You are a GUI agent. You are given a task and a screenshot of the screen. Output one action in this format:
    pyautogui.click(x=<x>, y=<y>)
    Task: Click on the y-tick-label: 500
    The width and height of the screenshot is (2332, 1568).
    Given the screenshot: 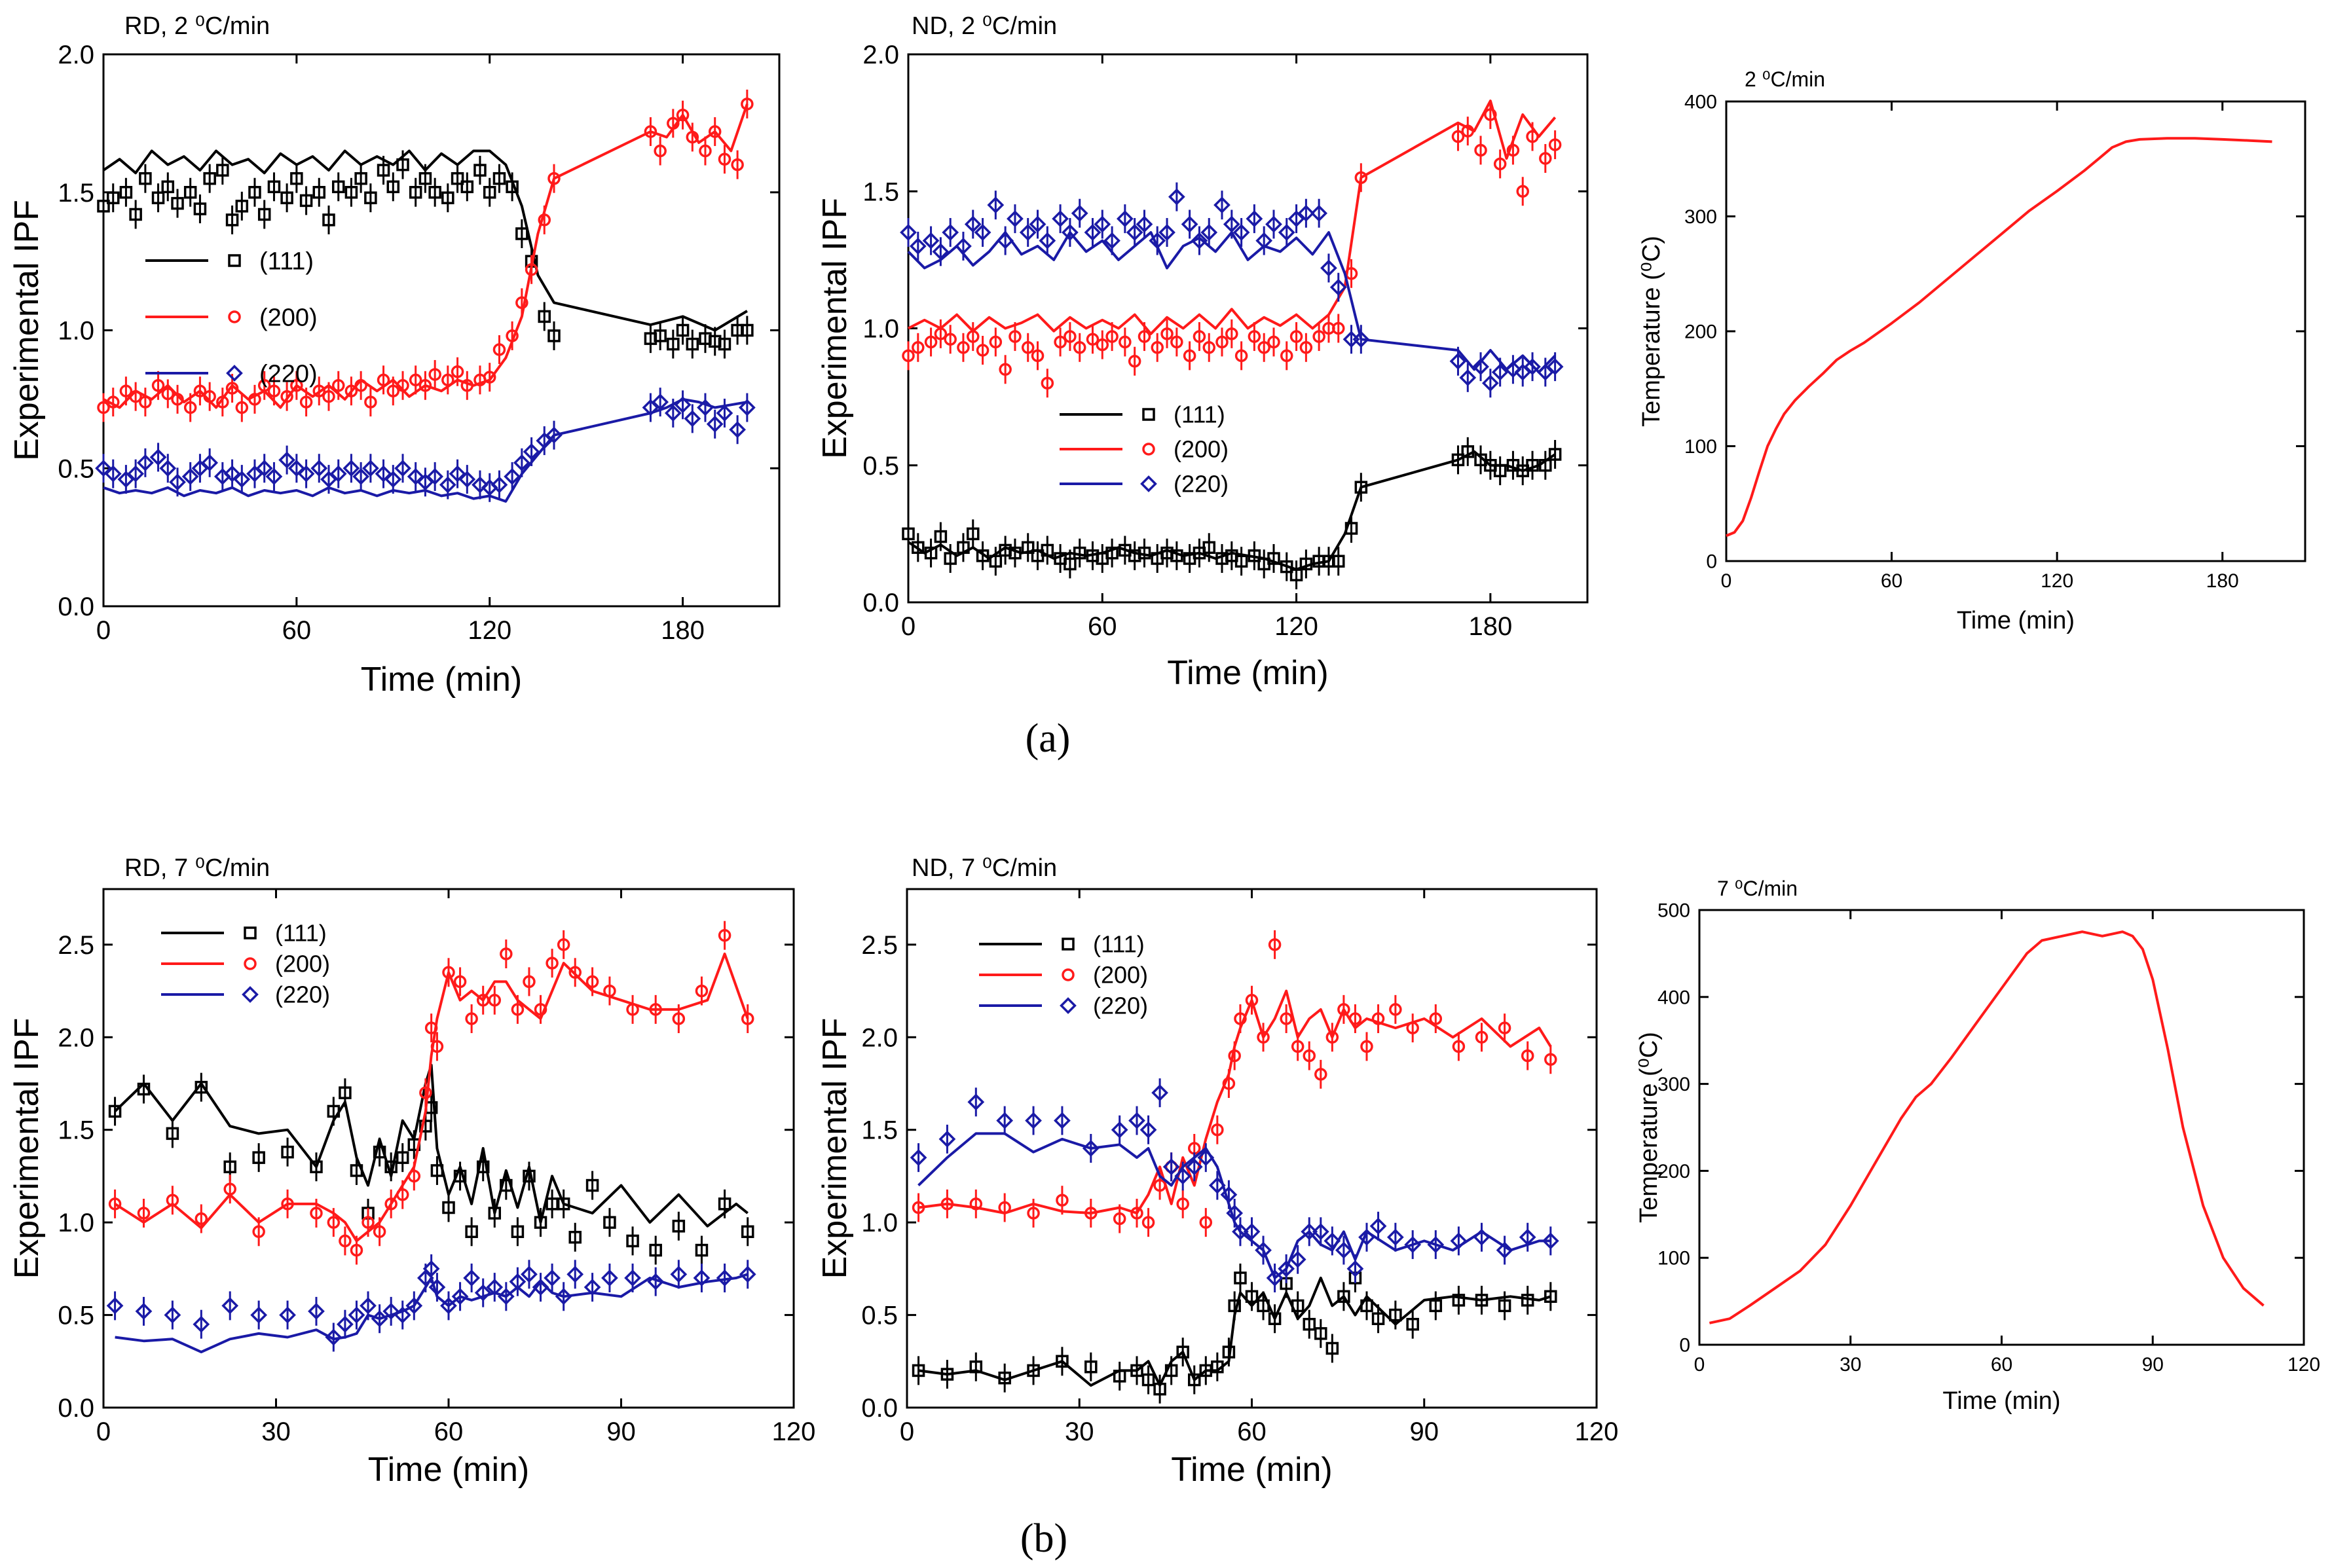 What is the action you would take?
    pyautogui.click(x=1674, y=911)
    